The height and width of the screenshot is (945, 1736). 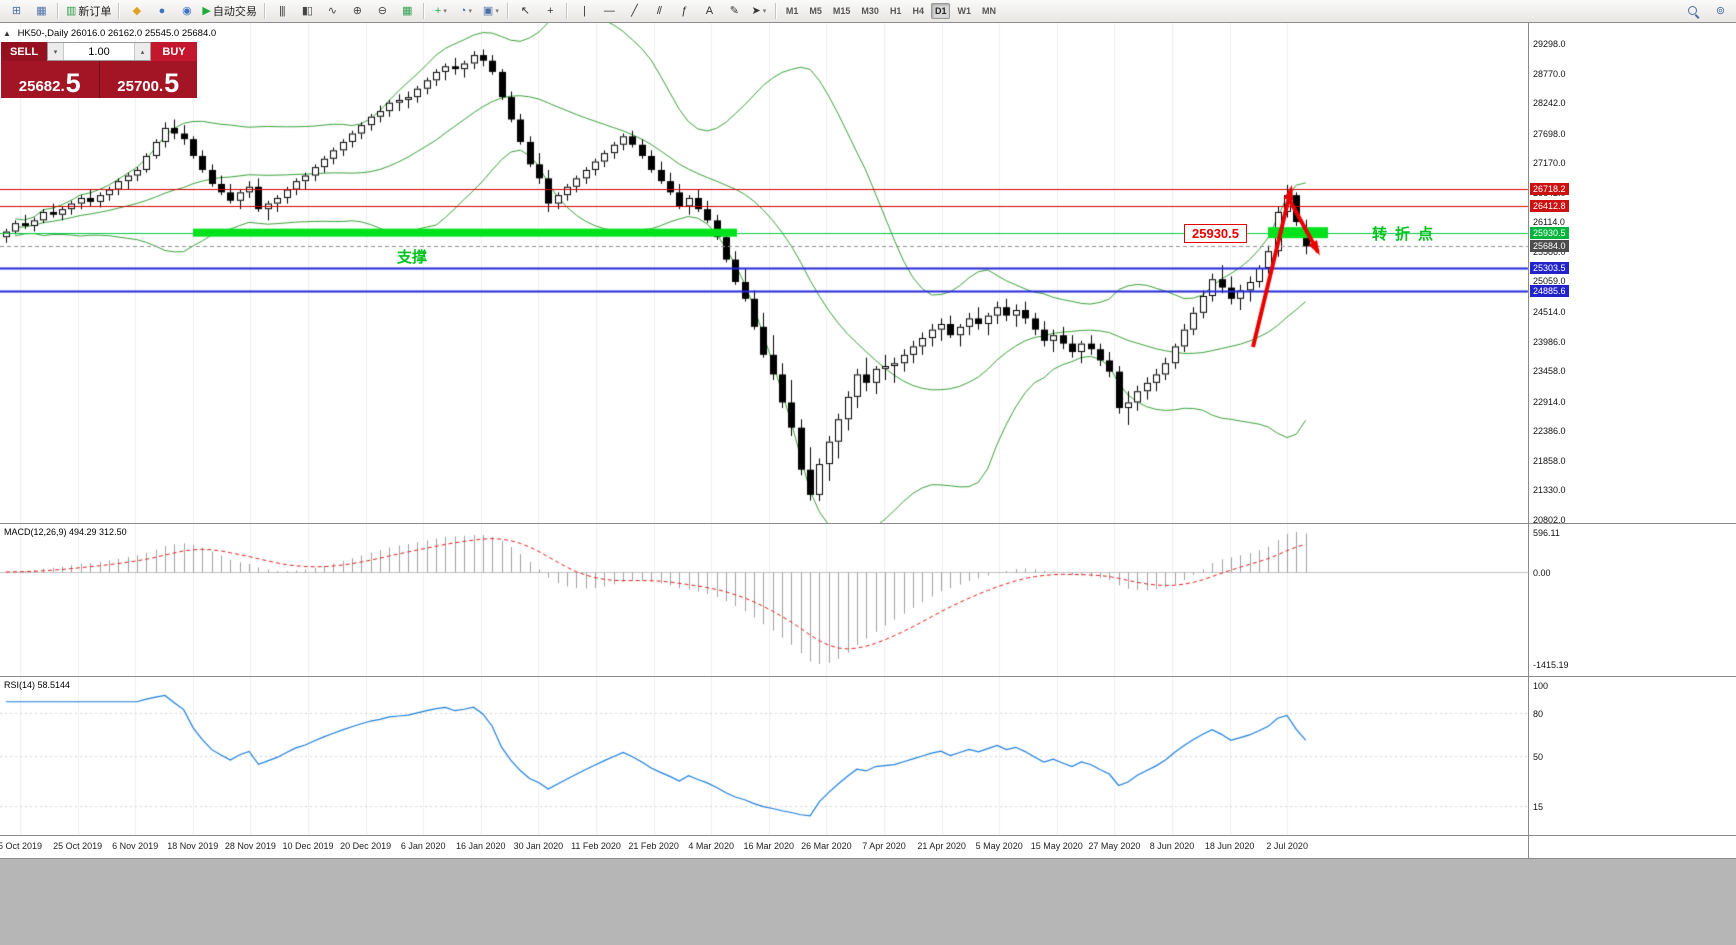 I want to click on bar-chart-button: |||, so click(x=282, y=11).